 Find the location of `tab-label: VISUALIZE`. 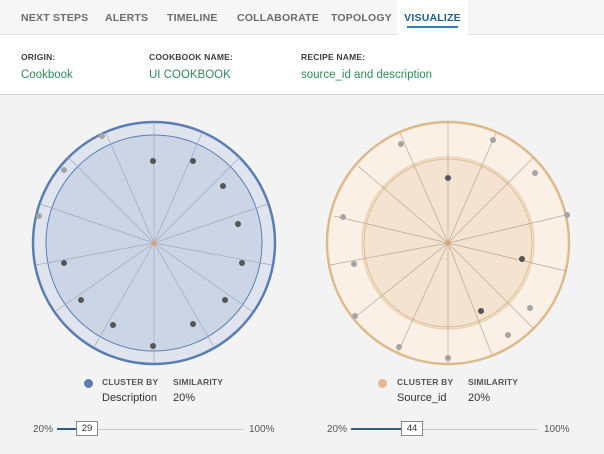

tab-label: VISUALIZE is located at coordinates (432, 18).